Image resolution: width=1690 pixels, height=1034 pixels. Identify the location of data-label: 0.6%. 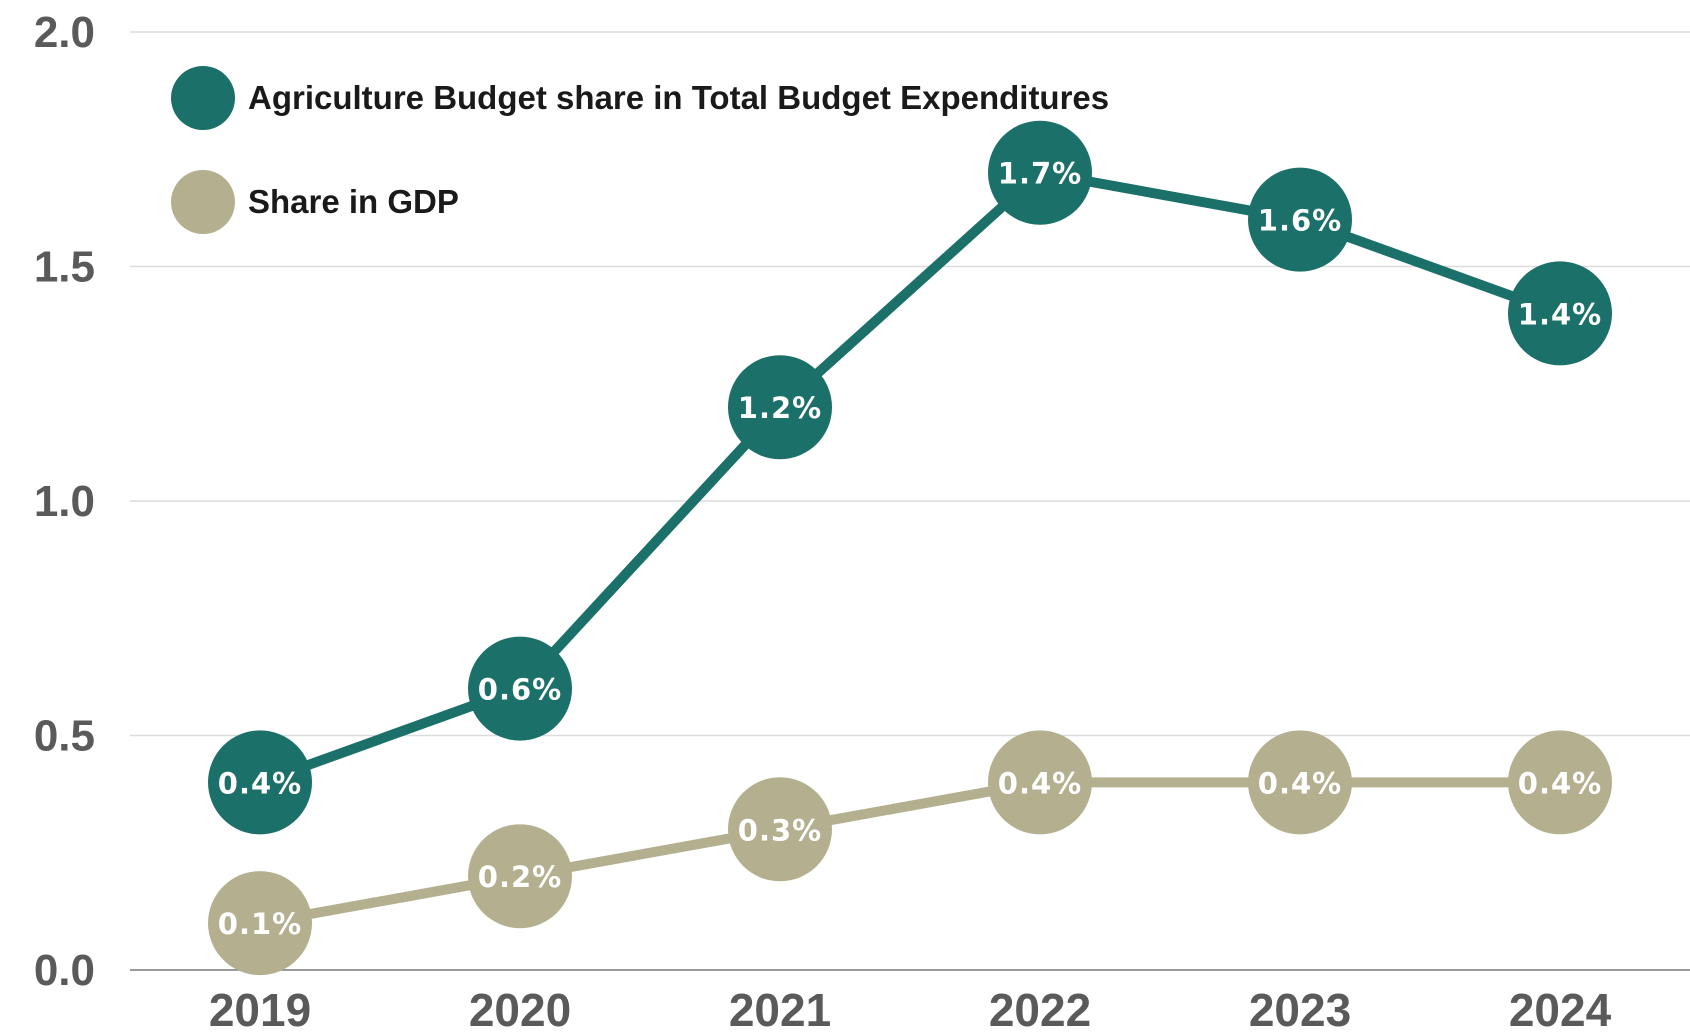
(520, 690).